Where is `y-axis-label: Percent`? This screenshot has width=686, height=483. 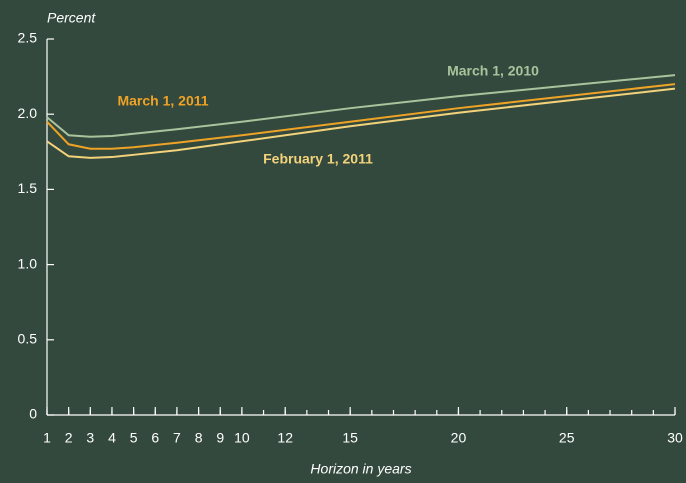 y-axis-label: Percent is located at coordinates (71, 18).